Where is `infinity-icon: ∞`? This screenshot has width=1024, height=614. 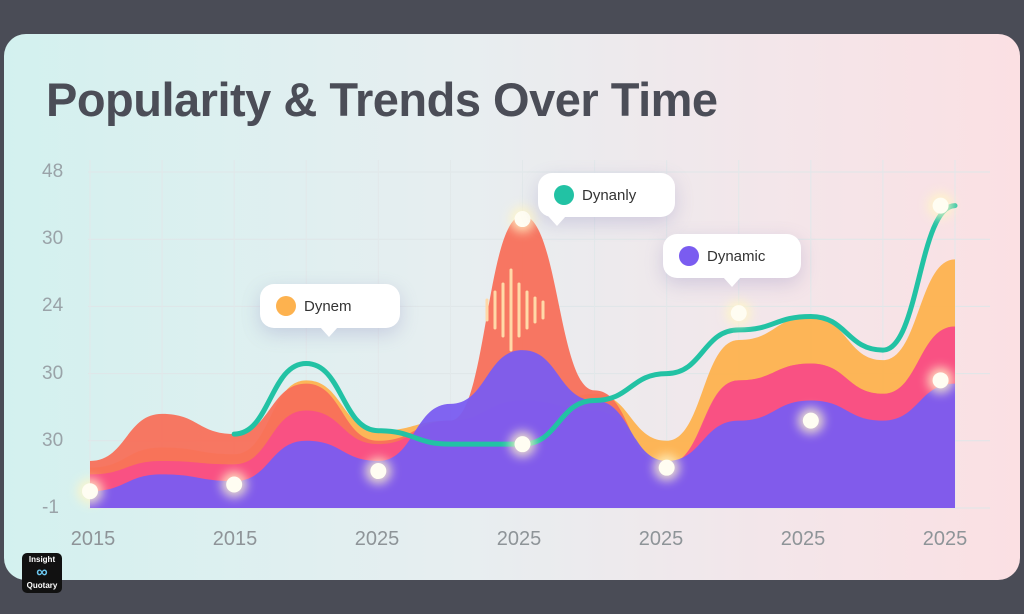 infinity-icon: ∞ is located at coordinates (42, 572).